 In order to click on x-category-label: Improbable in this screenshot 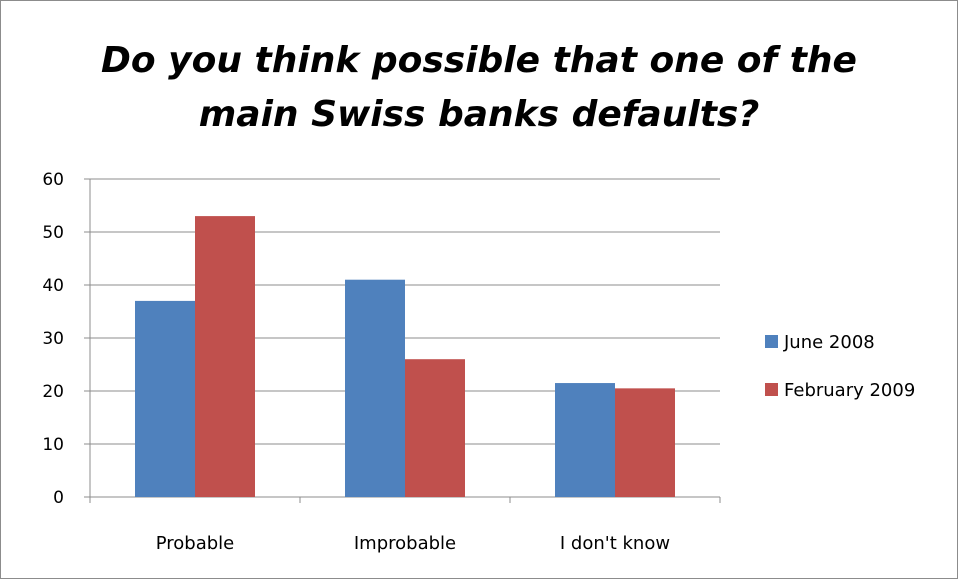, I will do `click(405, 543)`.